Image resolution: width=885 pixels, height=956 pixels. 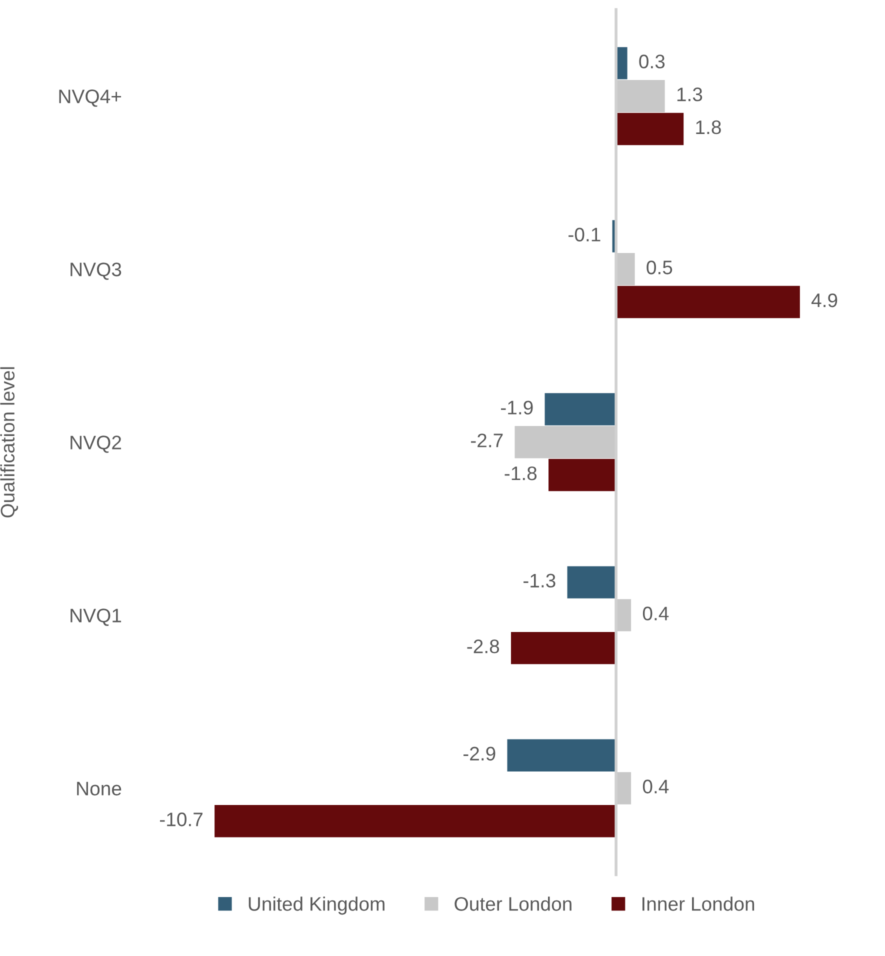 I want to click on data-label: 0.3, so click(x=652, y=61).